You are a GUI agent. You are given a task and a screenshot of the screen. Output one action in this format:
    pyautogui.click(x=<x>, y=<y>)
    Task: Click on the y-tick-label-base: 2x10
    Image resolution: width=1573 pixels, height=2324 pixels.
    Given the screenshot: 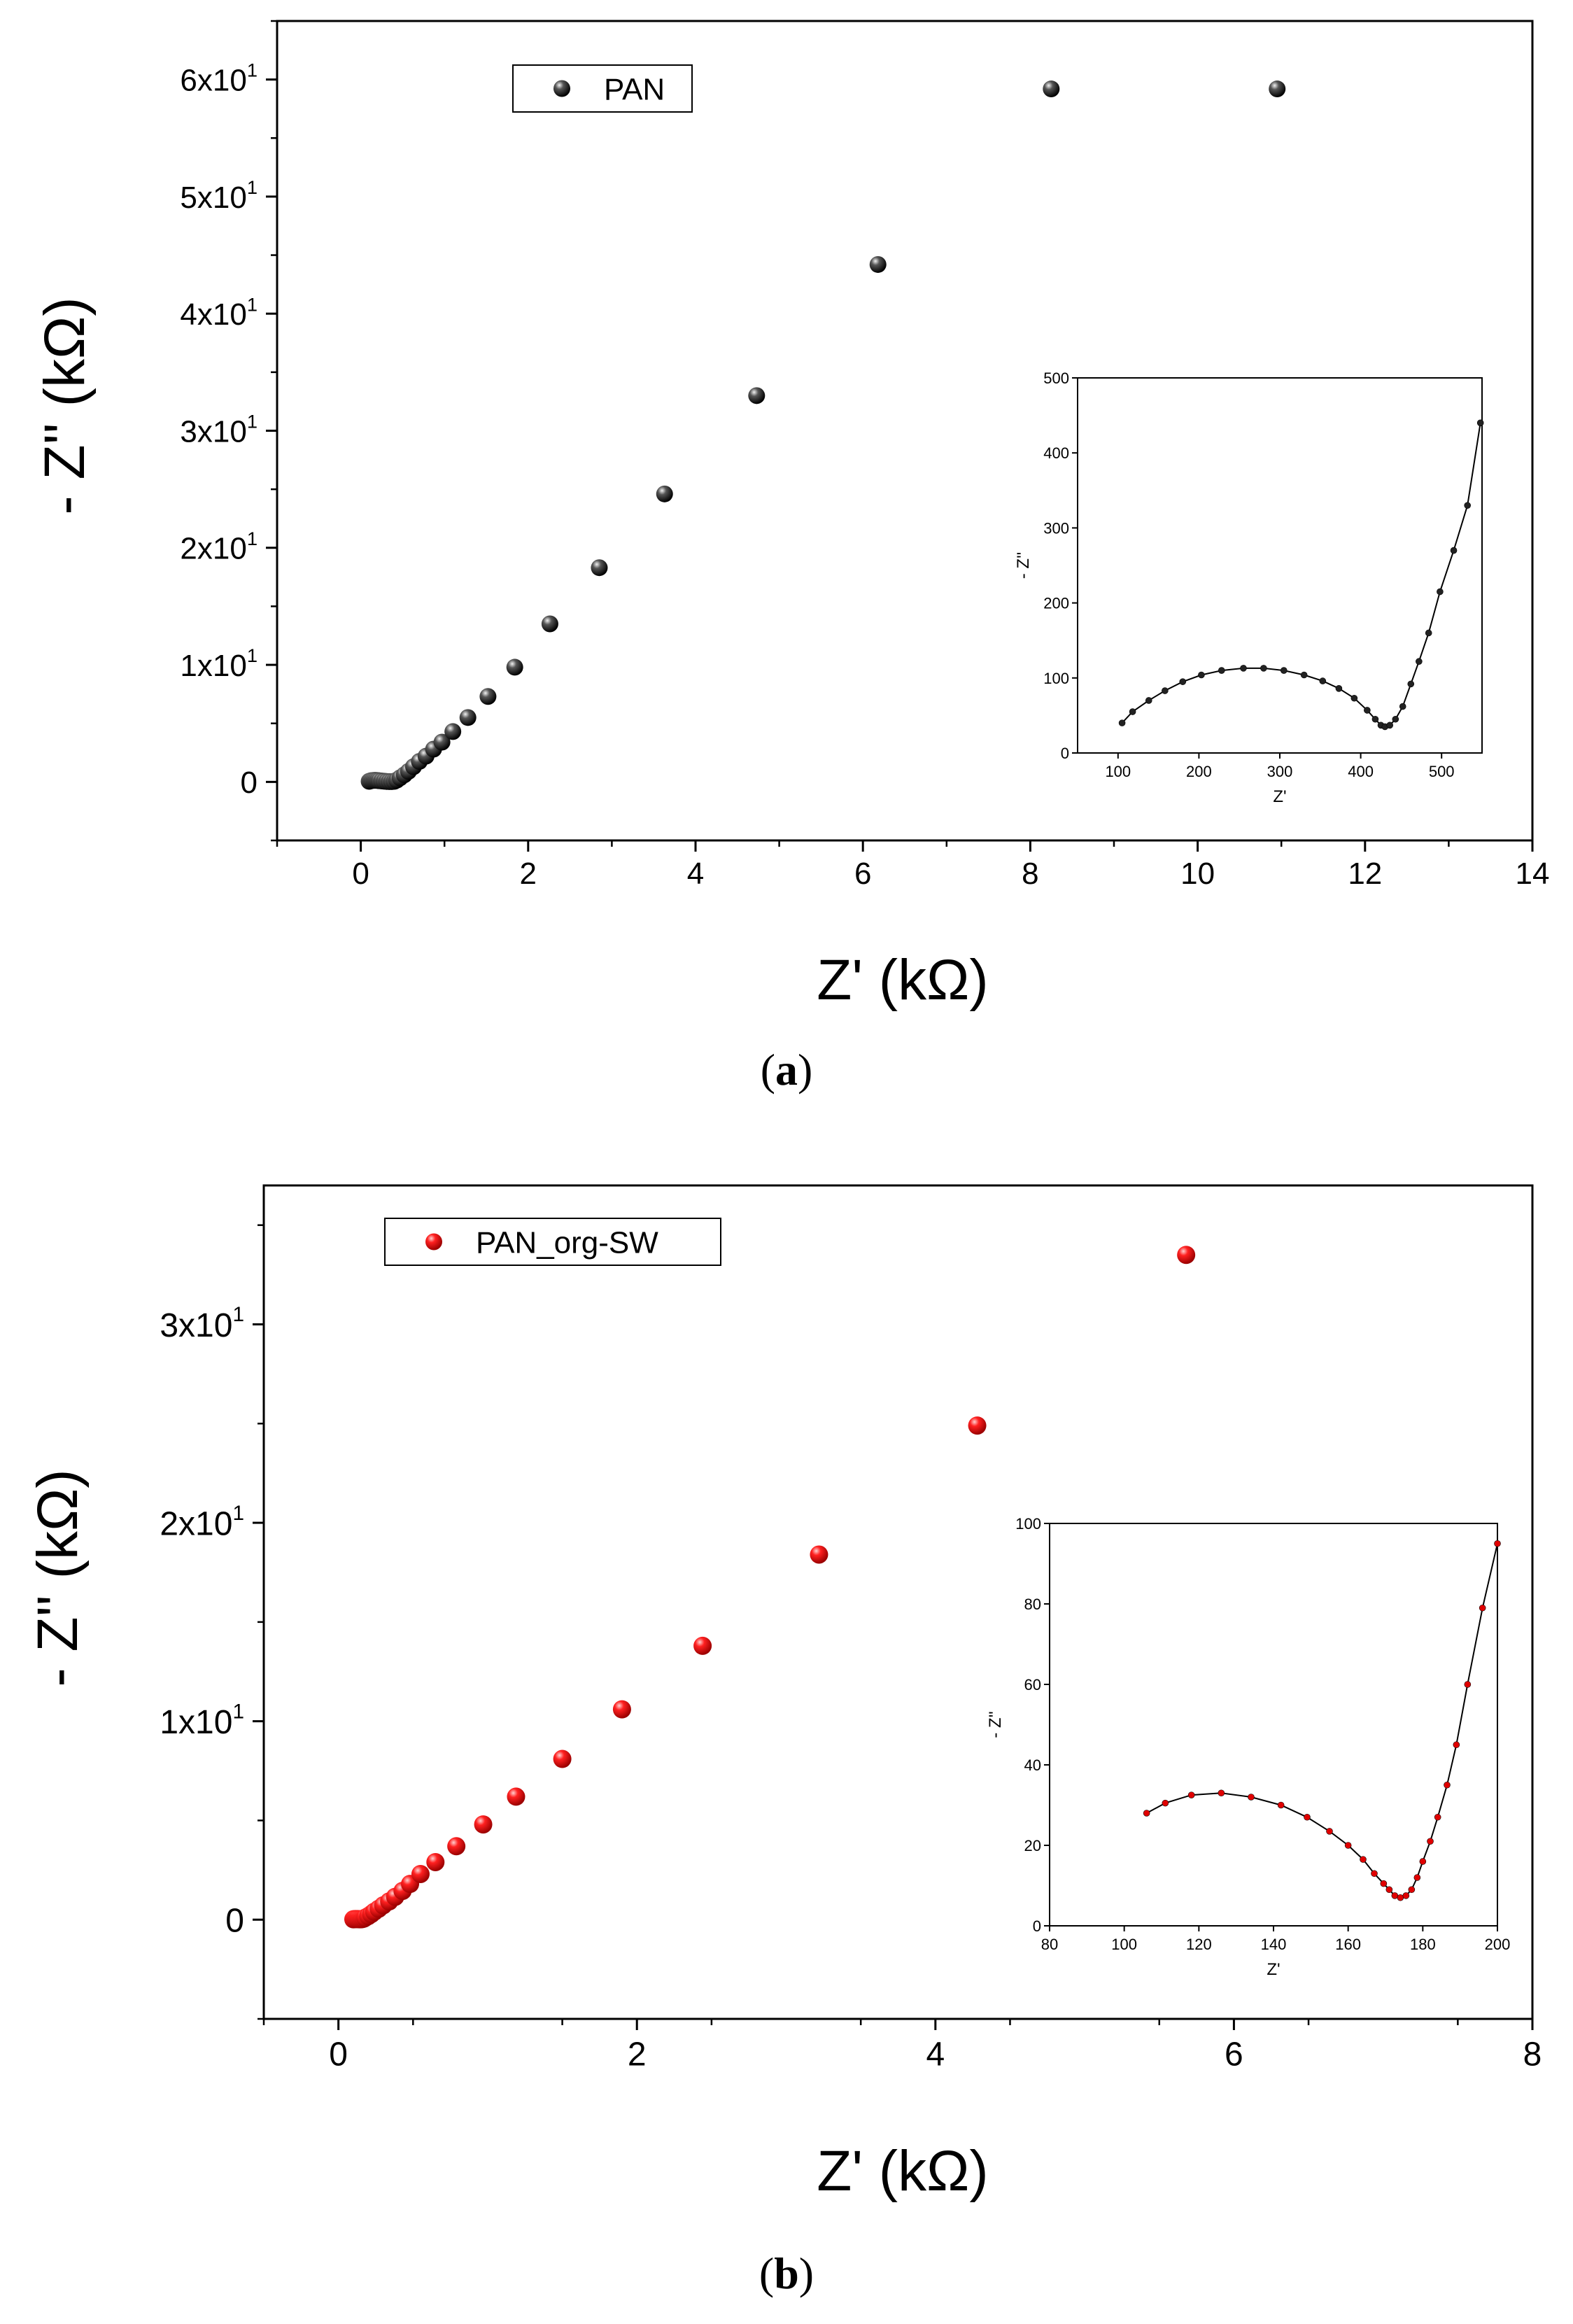 What is the action you would take?
    pyautogui.click(x=213, y=549)
    